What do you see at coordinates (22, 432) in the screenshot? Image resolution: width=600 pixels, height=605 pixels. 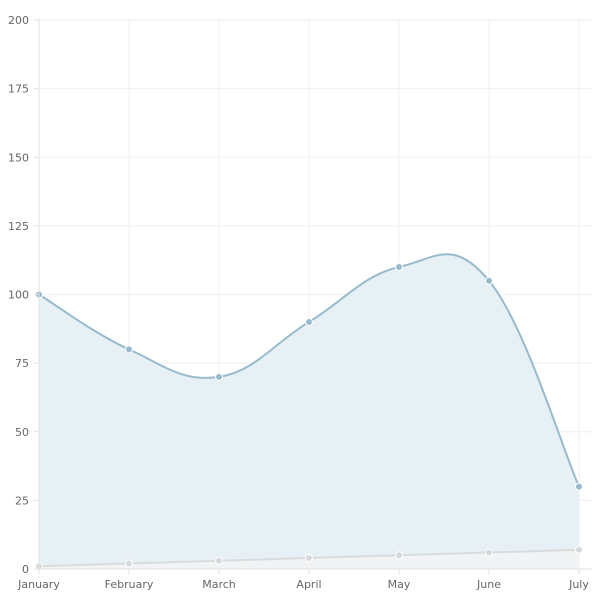 I see `y-tick-label: 50` at bounding box center [22, 432].